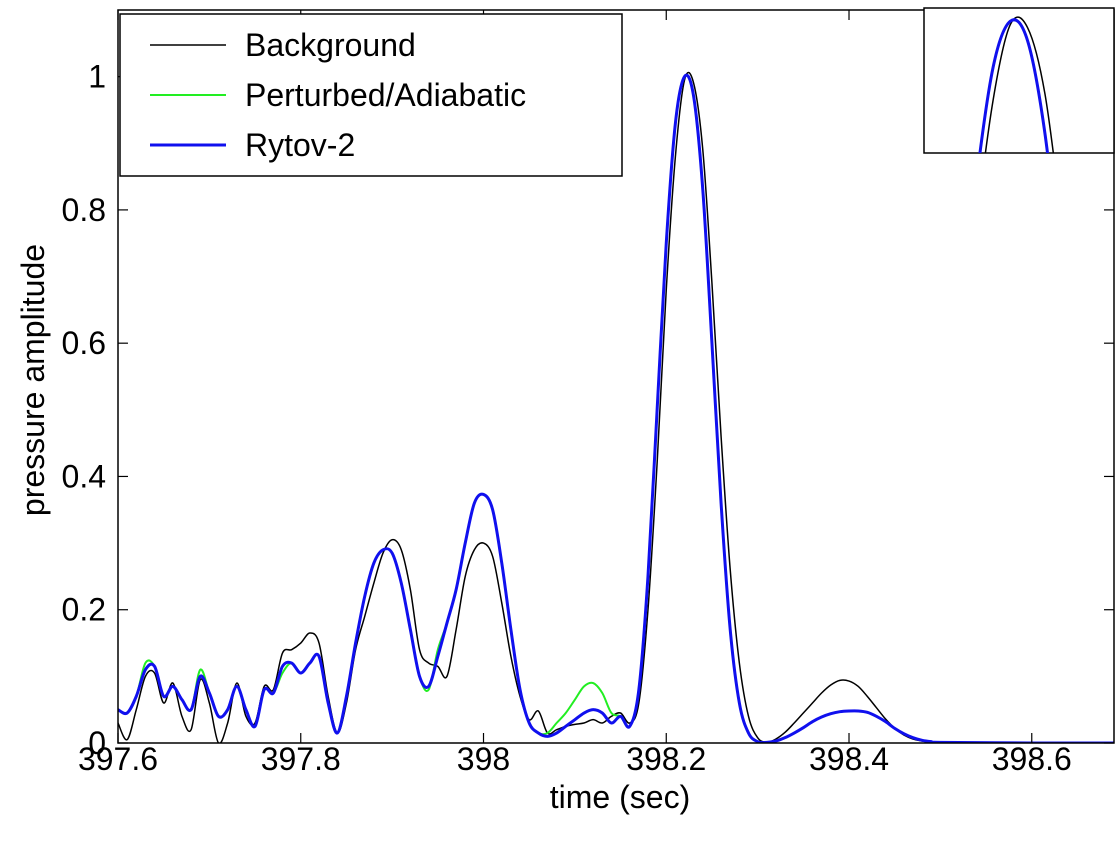 The width and height of the screenshot is (1115, 841). Describe the element at coordinates (84, 343) in the screenshot. I see `y-tick-label: 0.6` at that location.